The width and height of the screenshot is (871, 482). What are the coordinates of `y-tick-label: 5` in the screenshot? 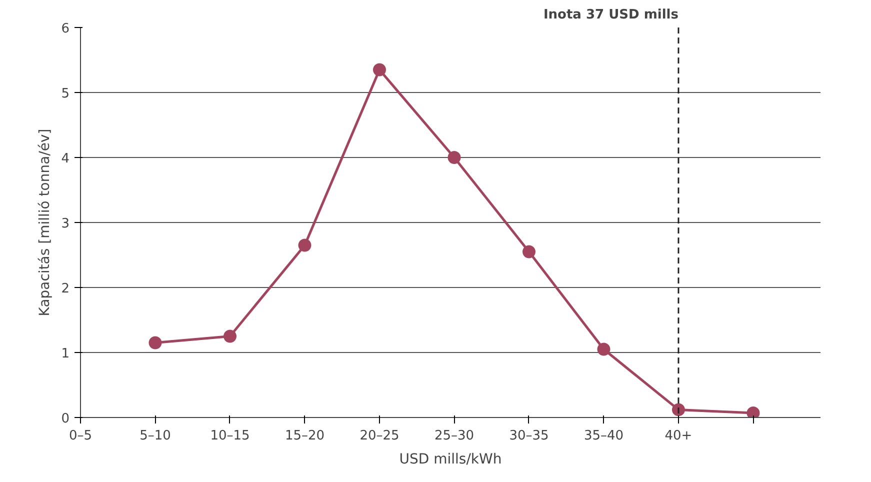 It's located at (65, 94).